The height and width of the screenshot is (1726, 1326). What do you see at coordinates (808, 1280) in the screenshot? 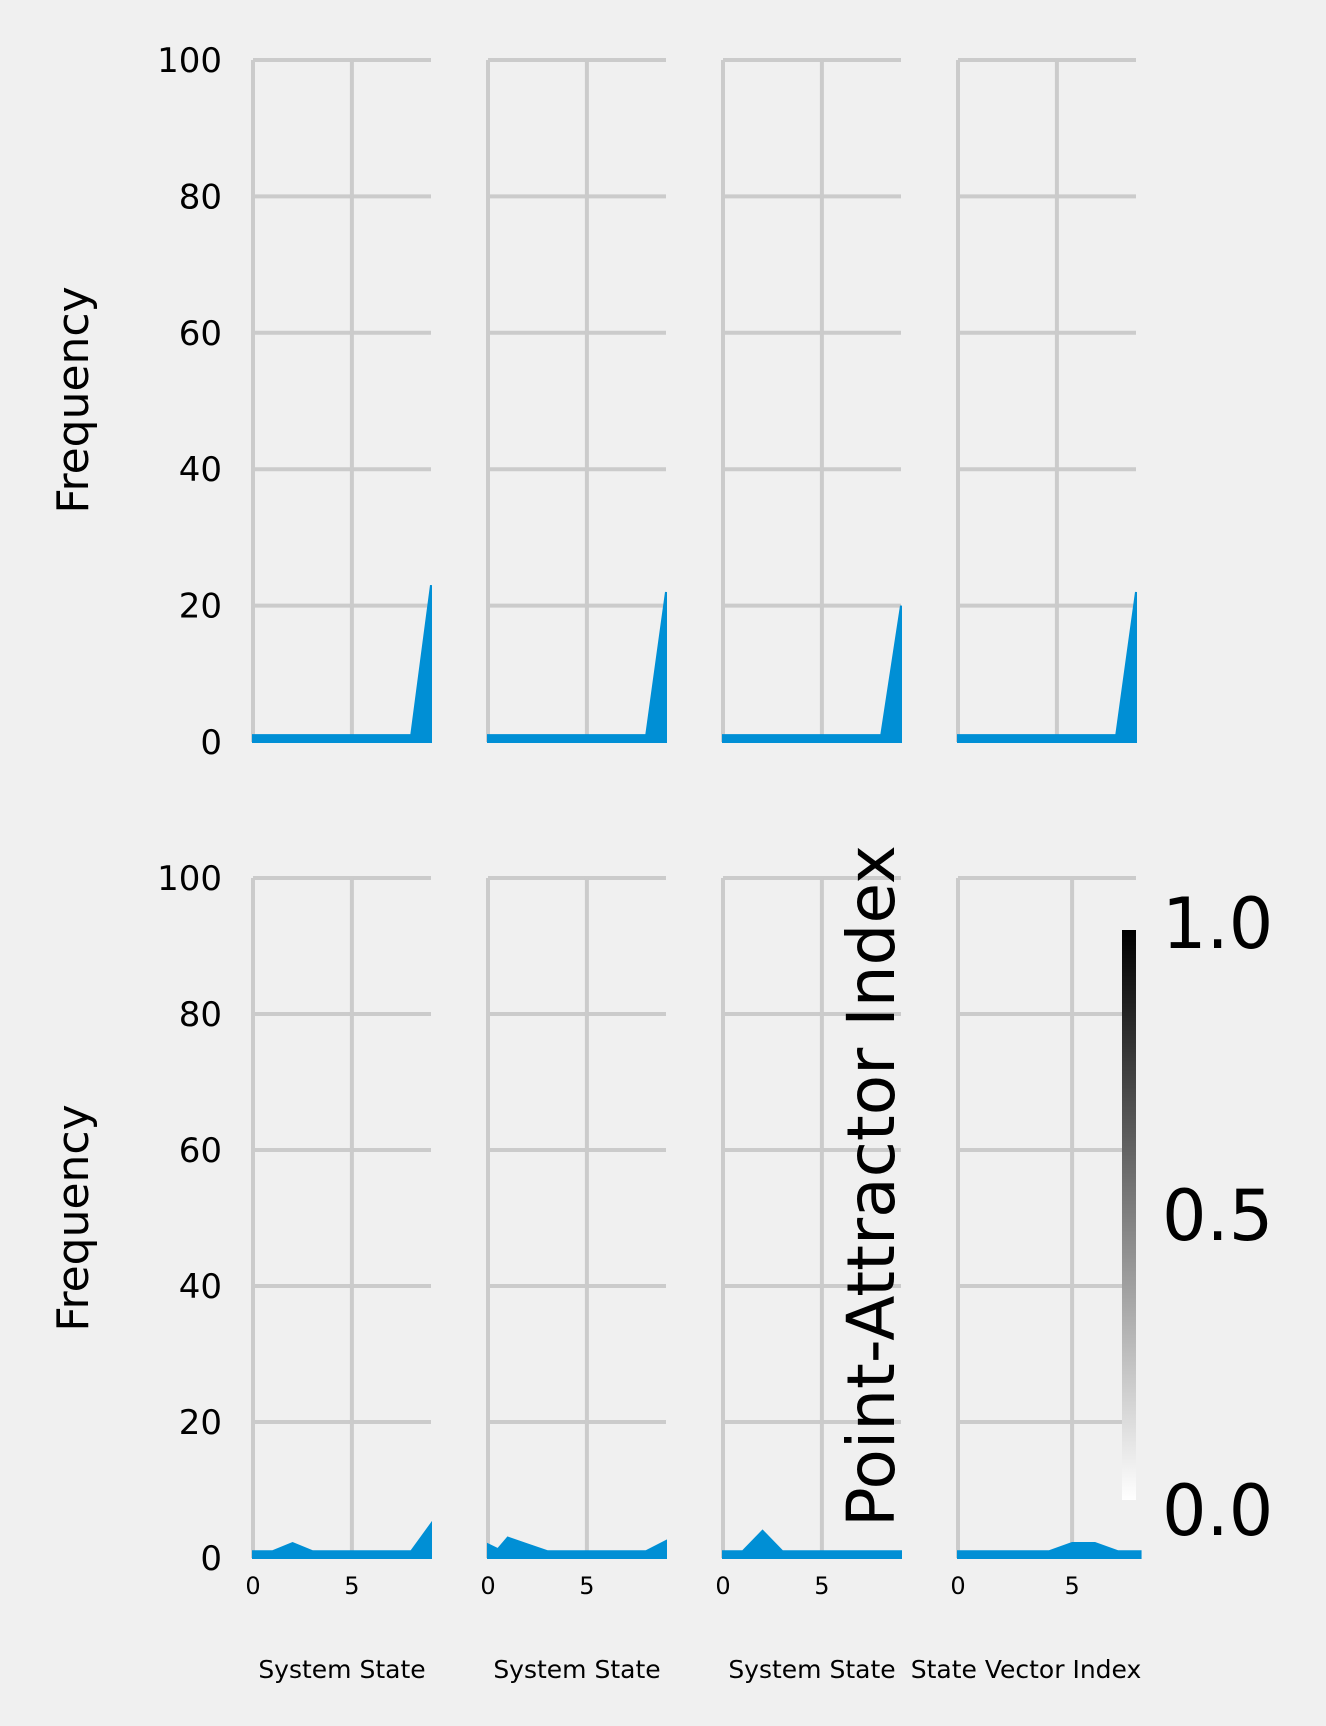
I see `subplot-2-3: 0 5 System State` at bounding box center [808, 1280].